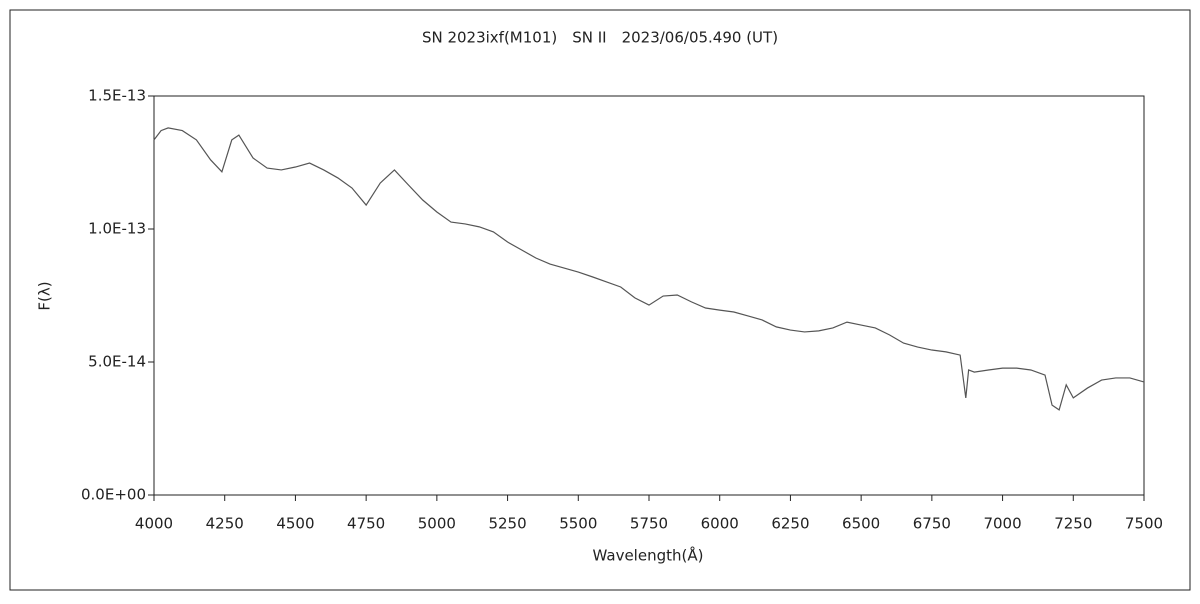 The width and height of the screenshot is (1200, 604). I want to click on x-tick-label: 4500, so click(295, 524).